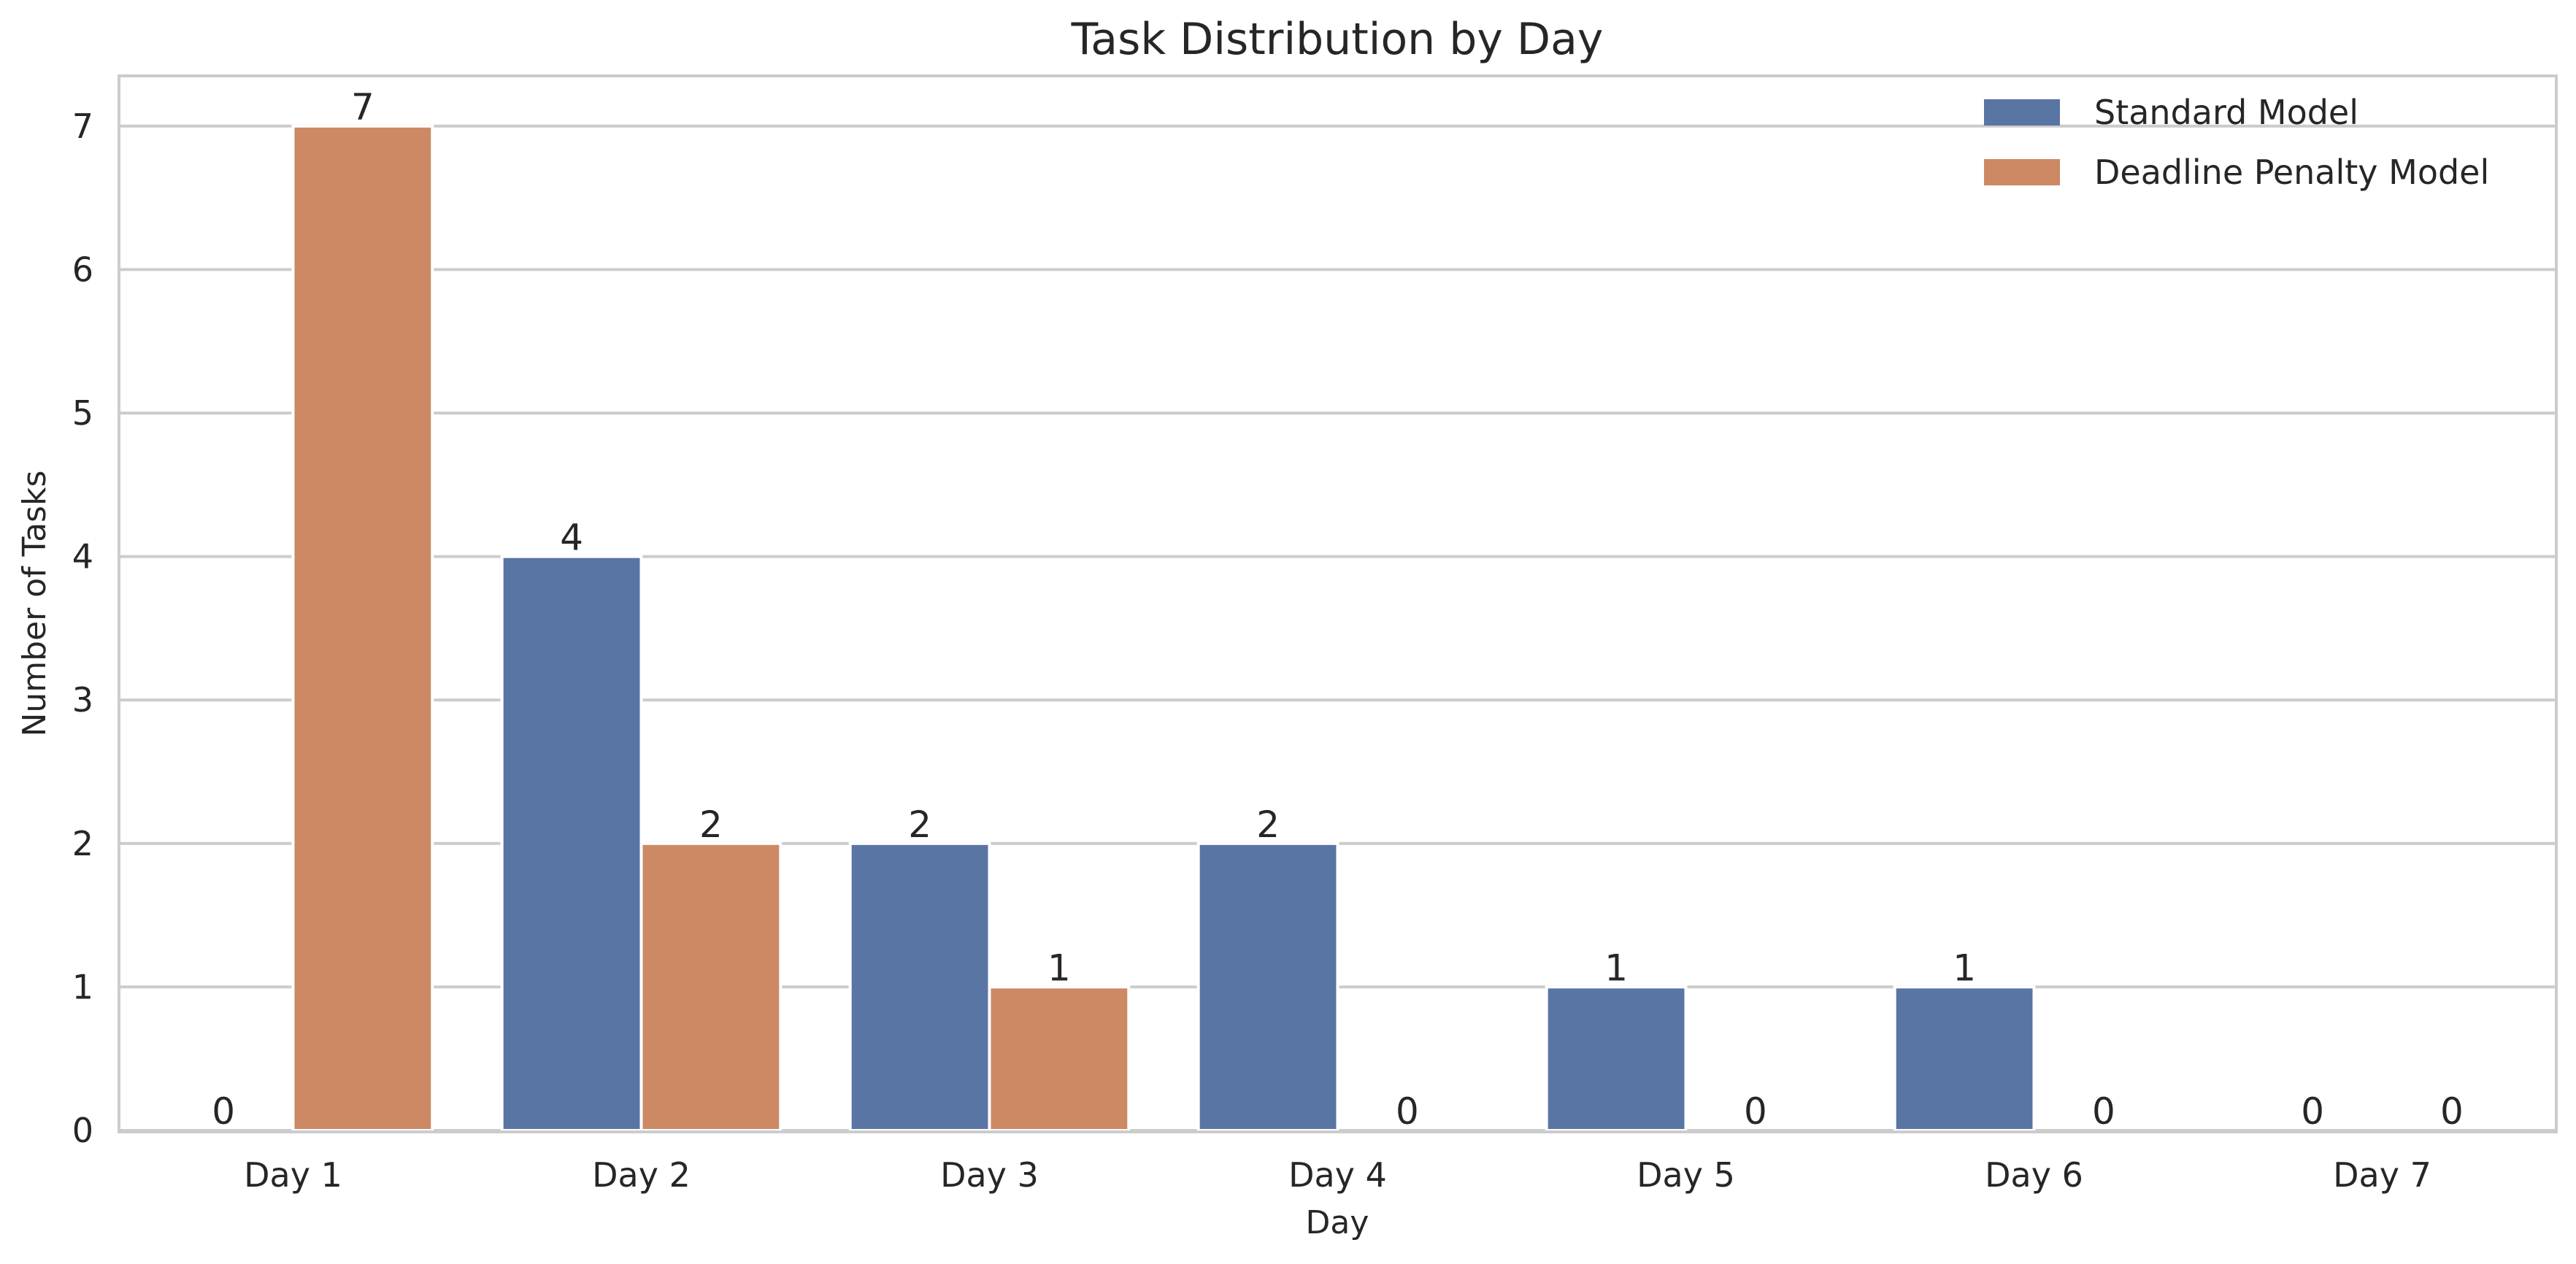 The width and height of the screenshot is (2576, 1264). Describe the element at coordinates (1268, 825) in the screenshot. I see `bar-label-series1-4: 2` at that location.